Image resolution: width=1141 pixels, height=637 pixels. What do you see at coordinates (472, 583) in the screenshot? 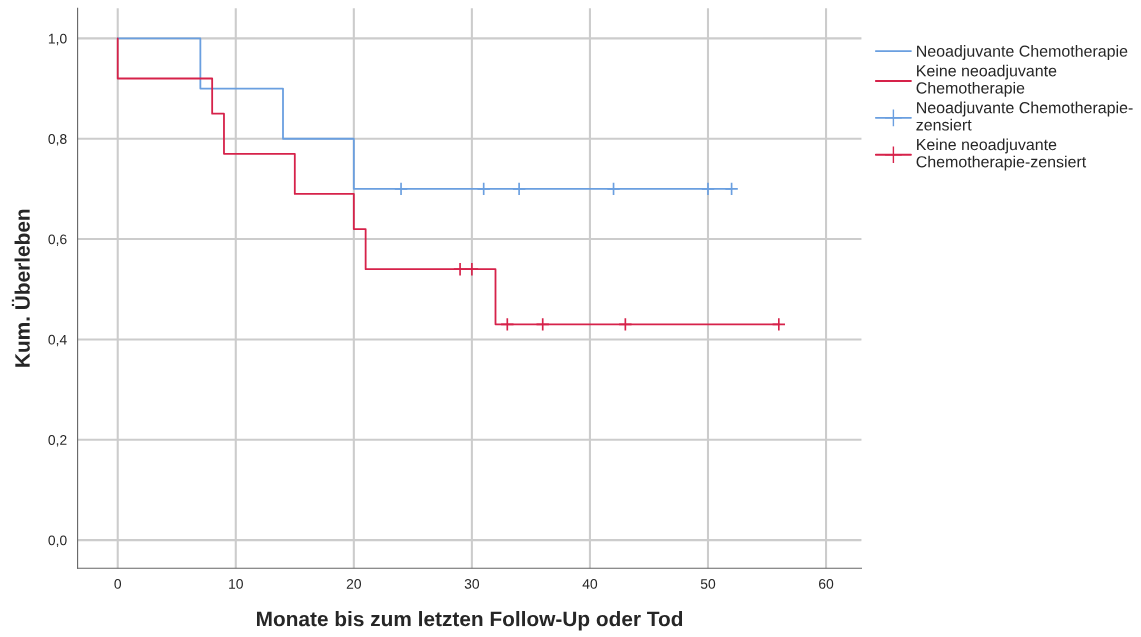
I see `x-tick-label: 30` at bounding box center [472, 583].